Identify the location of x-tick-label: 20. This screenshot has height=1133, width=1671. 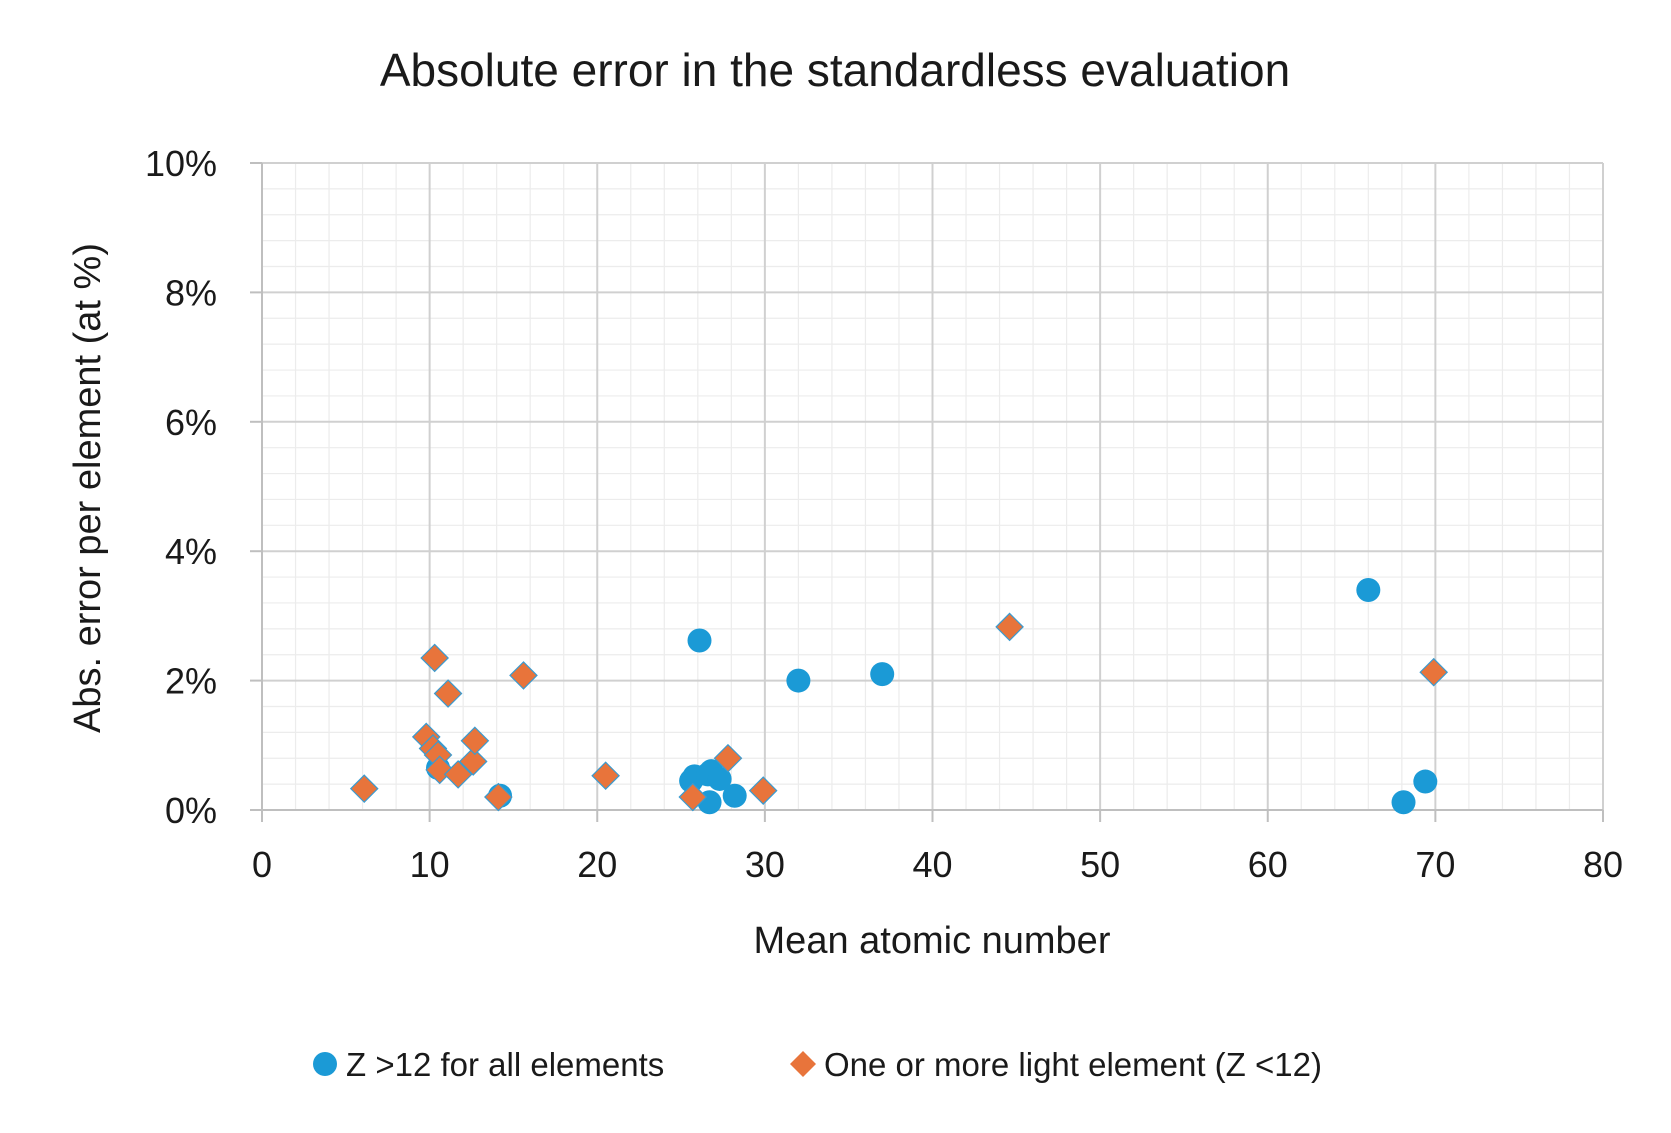
(597, 864).